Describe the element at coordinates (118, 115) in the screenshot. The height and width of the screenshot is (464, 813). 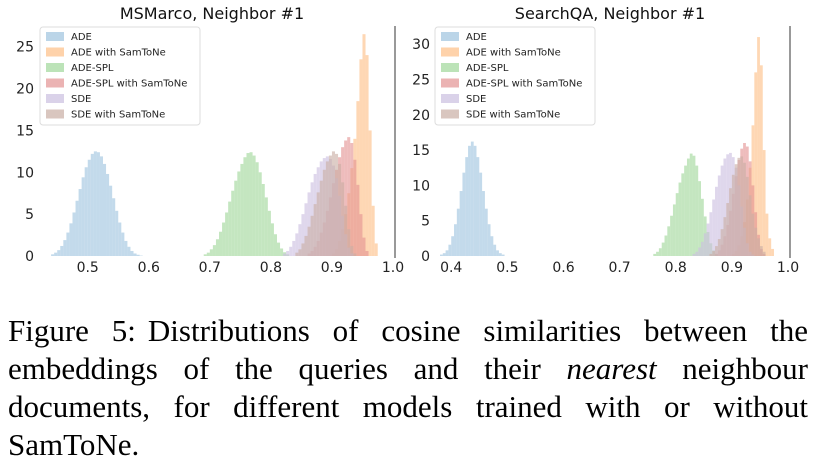
I see `msmarco-legend-label-sde-with-samtone: SDE with SamToNe` at that location.